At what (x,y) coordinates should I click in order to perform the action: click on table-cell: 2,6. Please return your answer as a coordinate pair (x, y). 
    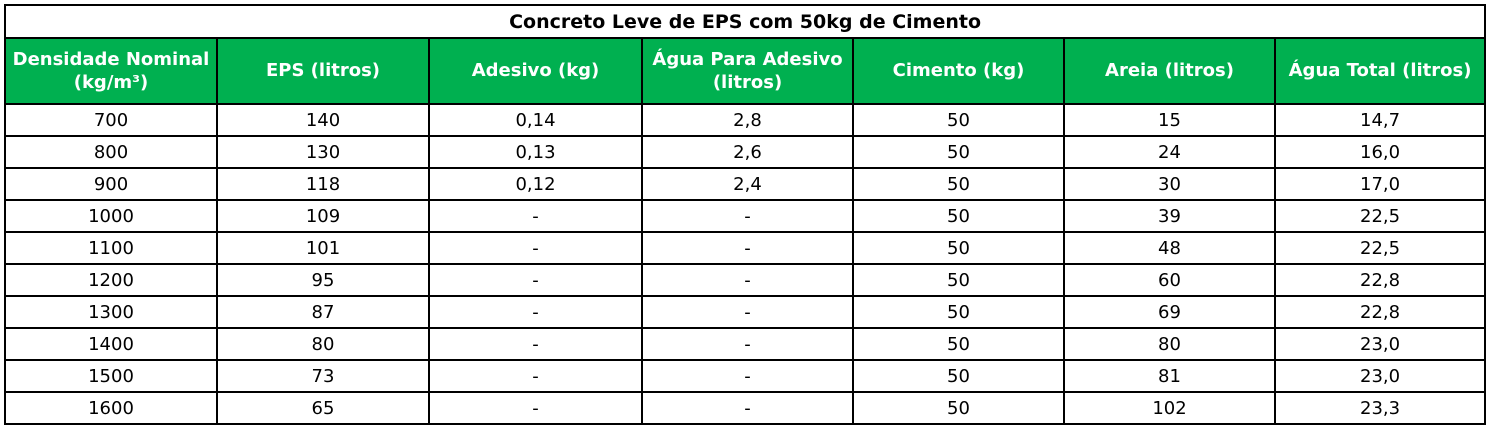
    Looking at the image, I should click on (747, 152).